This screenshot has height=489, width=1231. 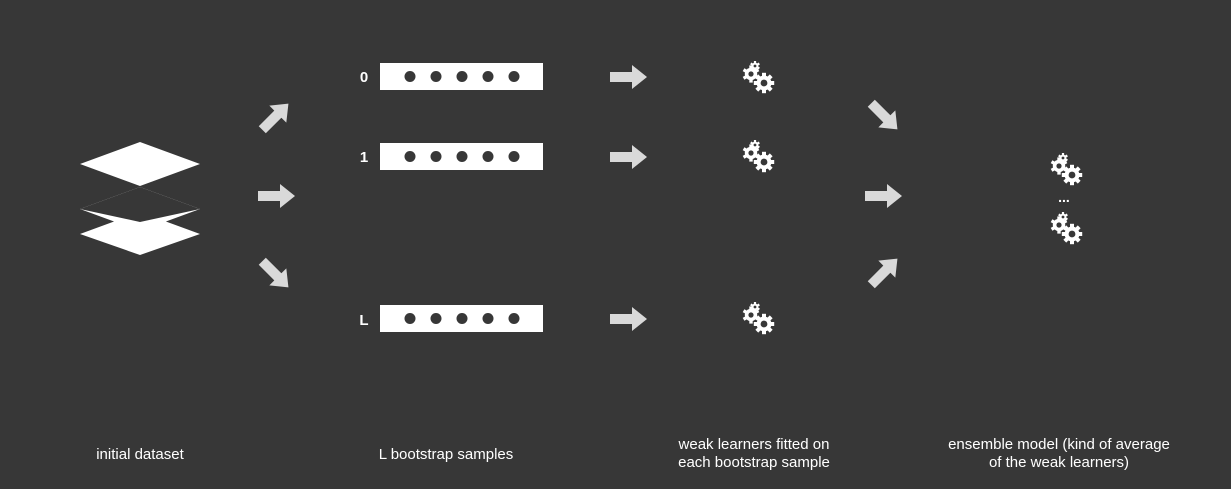 What do you see at coordinates (451, 156) in the screenshot?
I see `bootstrap-sample-1: 1` at bounding box center [451, 156].